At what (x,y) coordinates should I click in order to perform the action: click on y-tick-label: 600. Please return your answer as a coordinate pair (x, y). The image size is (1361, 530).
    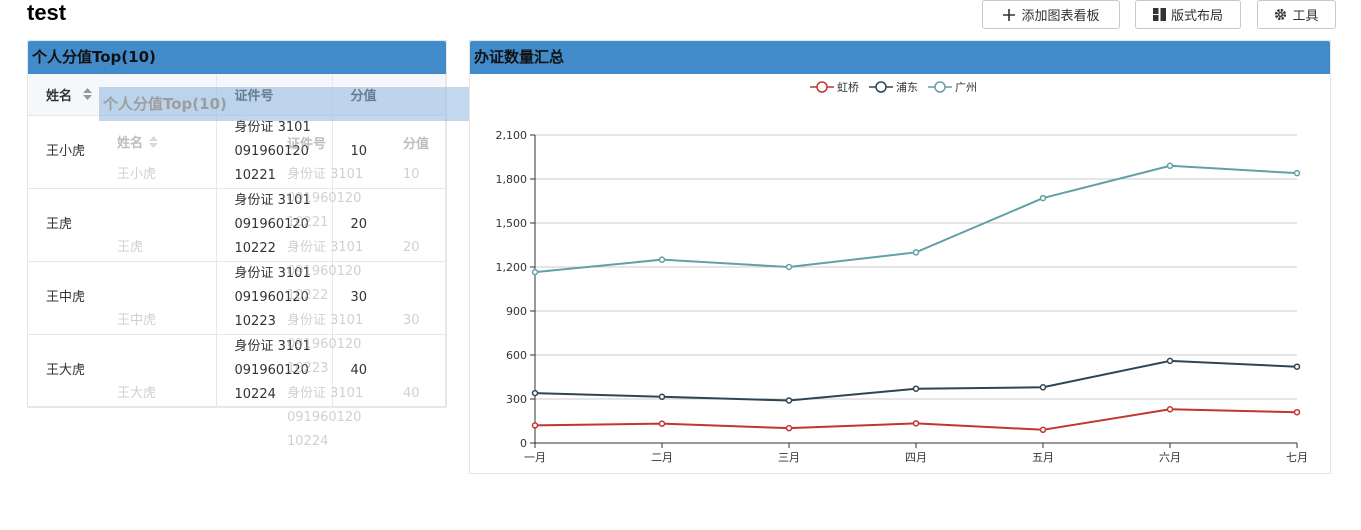
    Looking at the image, I should click on (516, 355).